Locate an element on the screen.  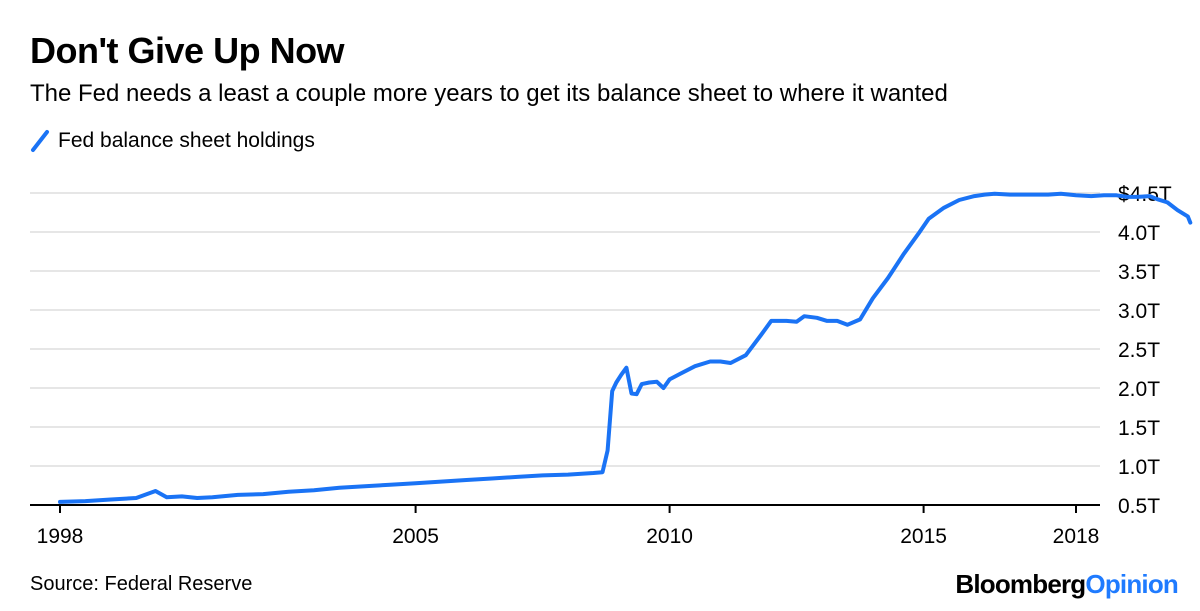
y-tick-label: 0.5T is located at coordinates (1139, 506).